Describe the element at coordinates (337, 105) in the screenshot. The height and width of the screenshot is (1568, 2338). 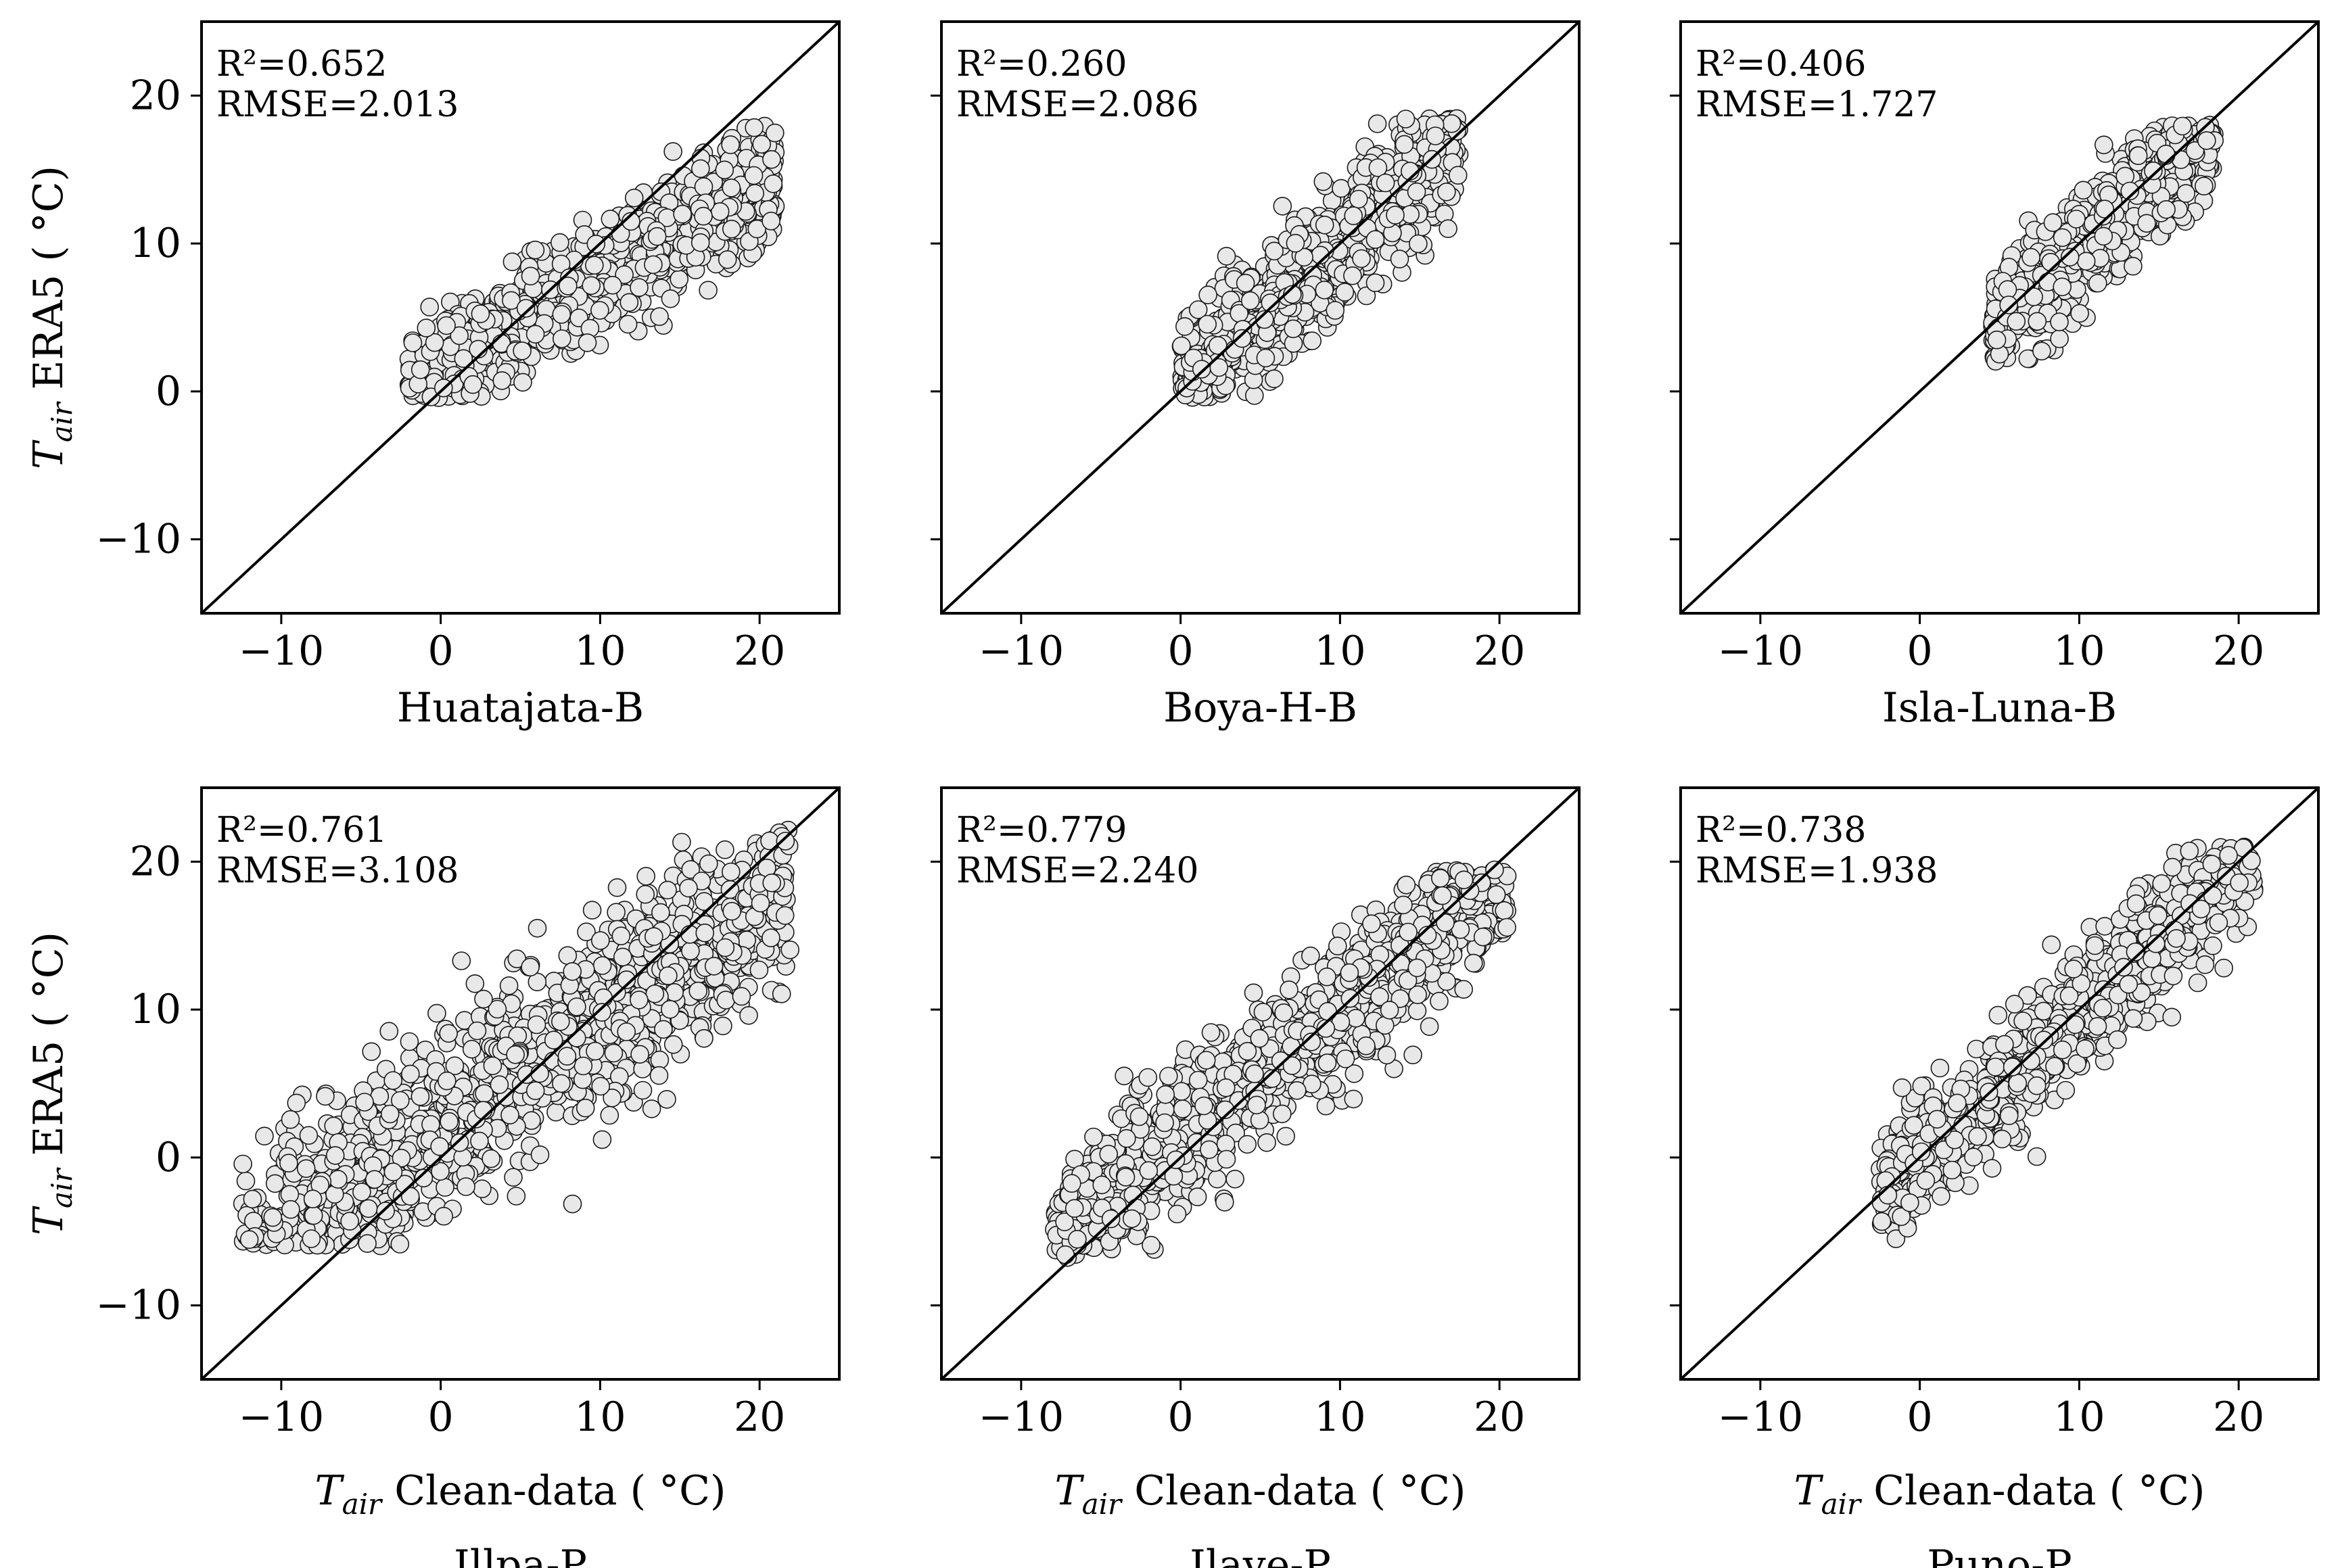
I see `rmse-annotation: RMSE=2.013` at that location.